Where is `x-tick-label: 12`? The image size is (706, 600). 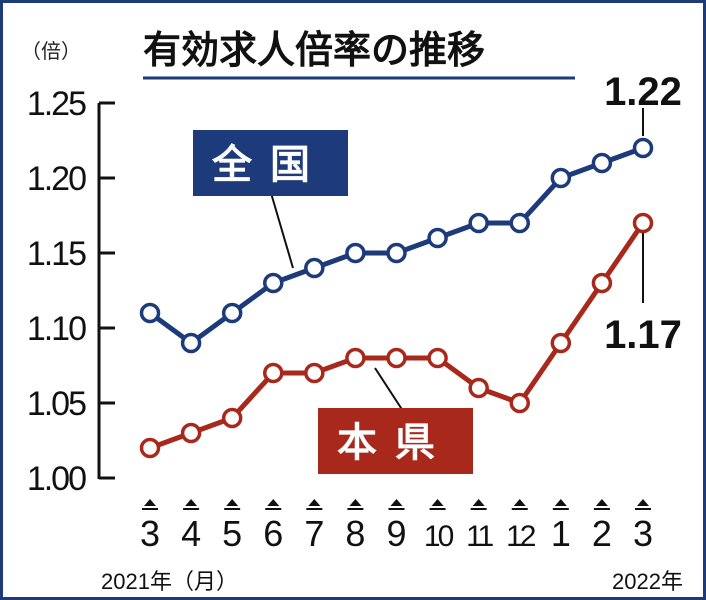 x-tick-label: 12 is located at coordinates (521, 536).